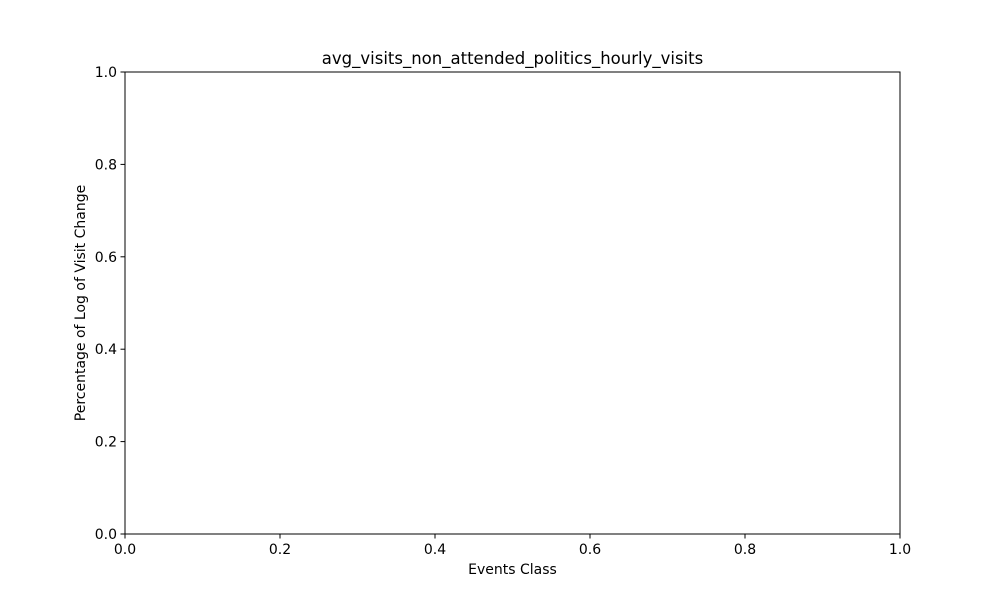 The image size is (1000, 604). I want to click on x-tick-group: 0.0 0.2 0.4 0.6 0.8 1.0, so click(512, 546).